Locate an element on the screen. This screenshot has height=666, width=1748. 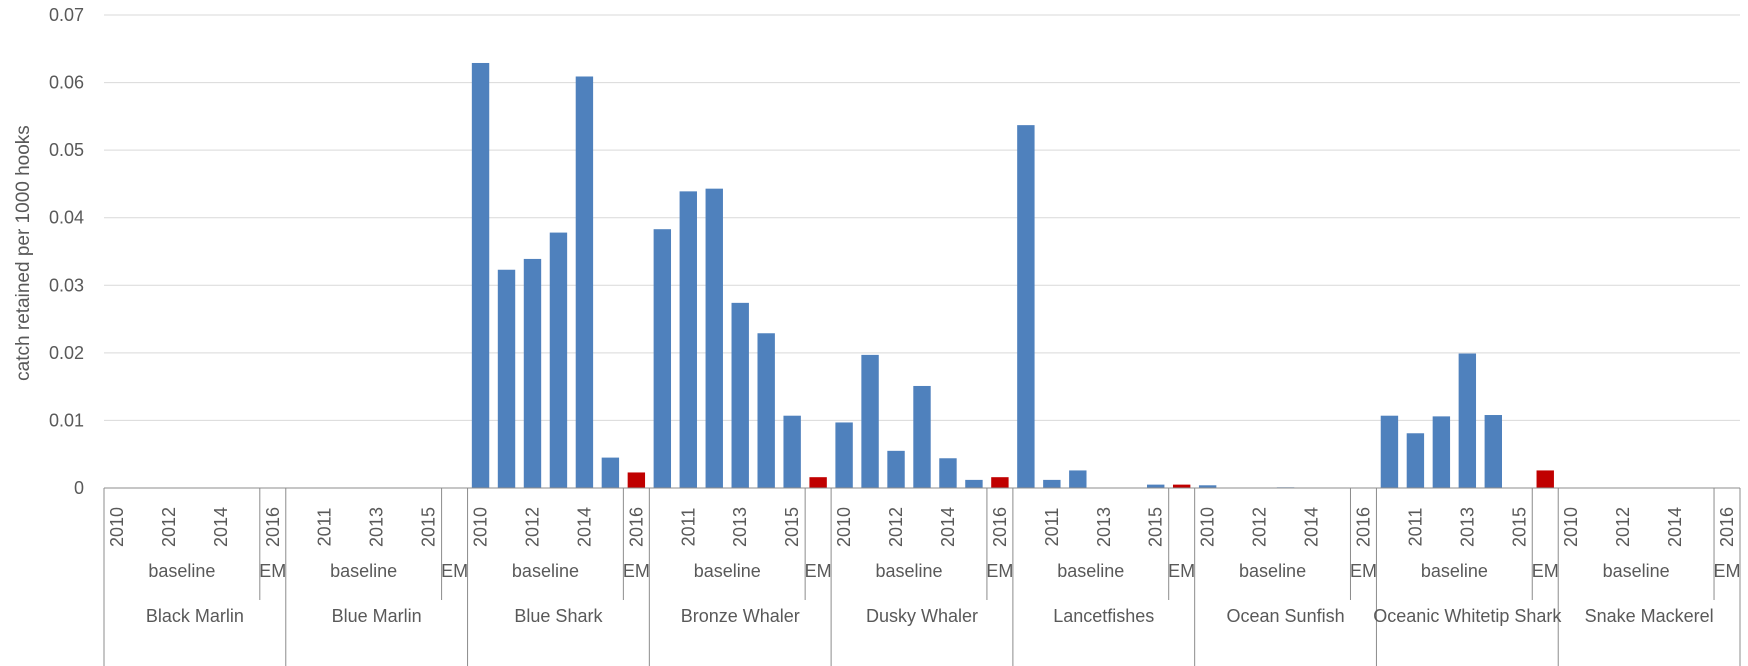
bar-blue-shark-2010 is located at coordinates (480, 275).